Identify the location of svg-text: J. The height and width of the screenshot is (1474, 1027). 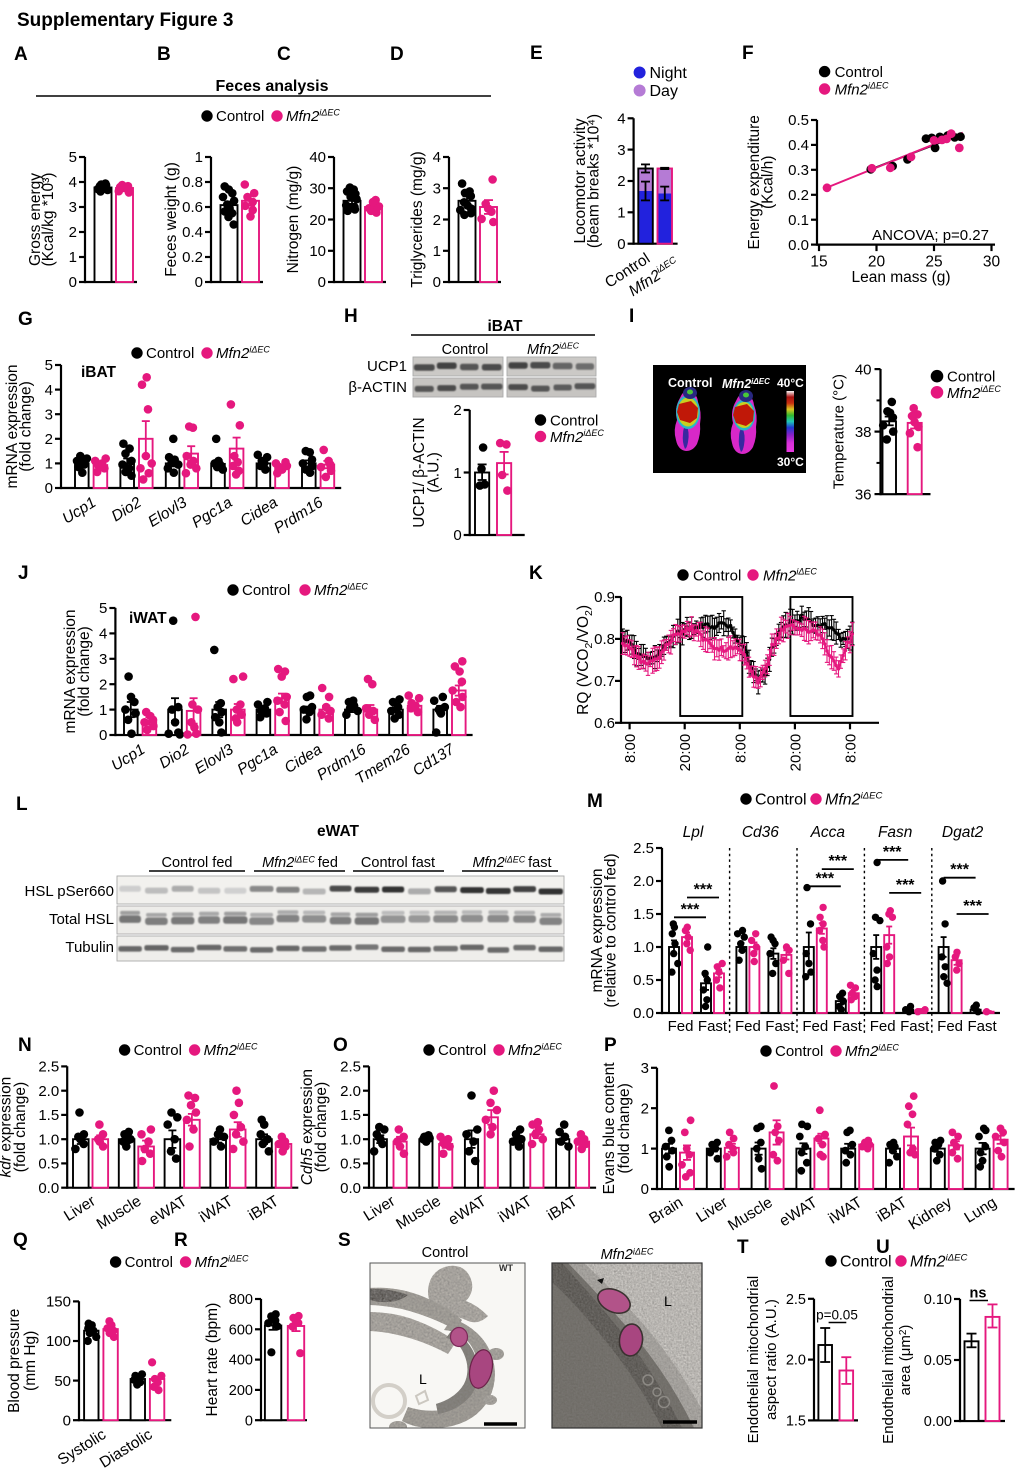
(23, 573).